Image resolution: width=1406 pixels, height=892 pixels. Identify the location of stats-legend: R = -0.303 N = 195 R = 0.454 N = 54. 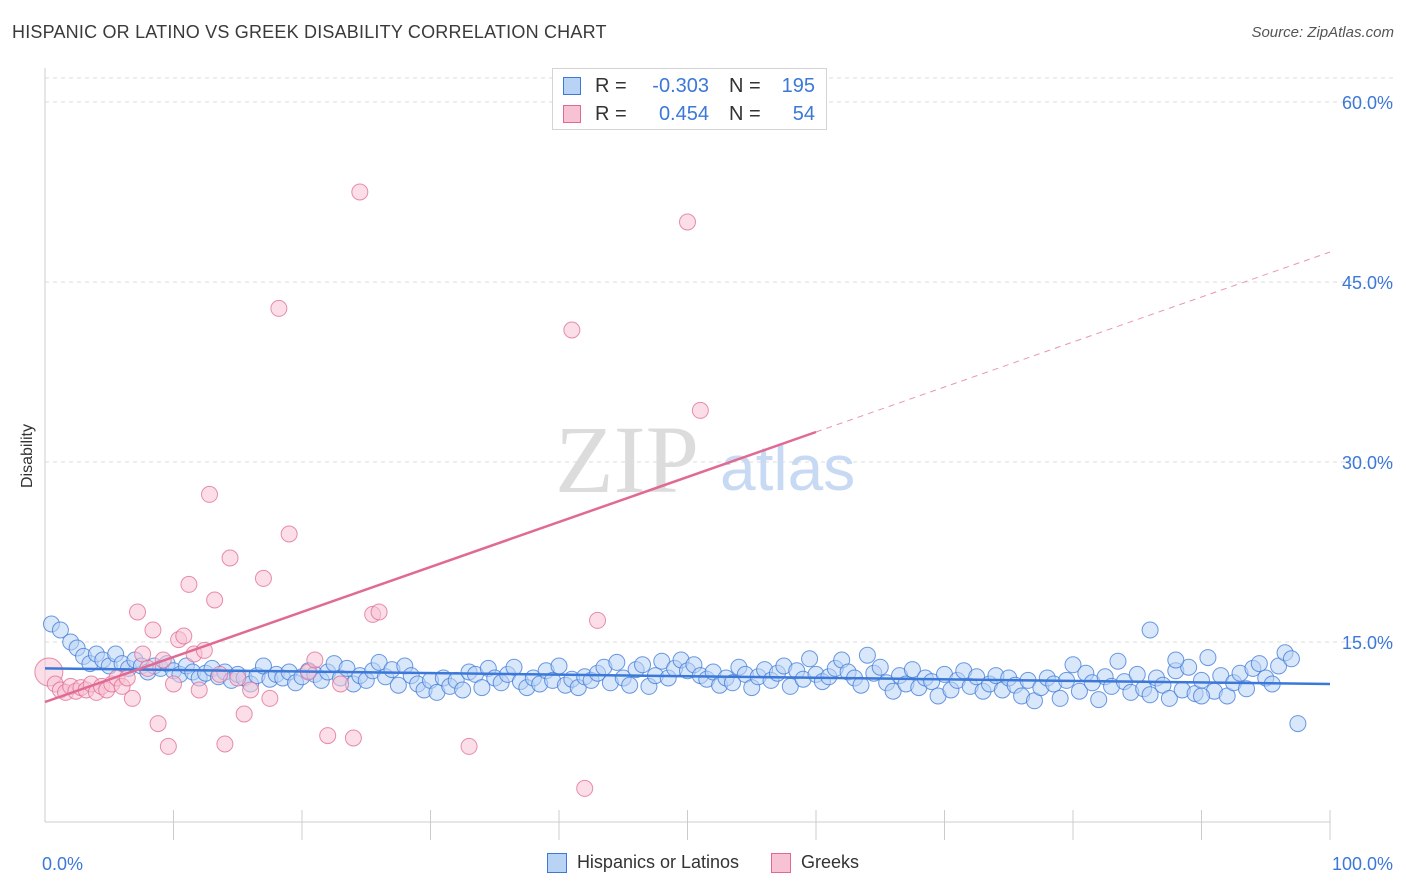
(689, 99).